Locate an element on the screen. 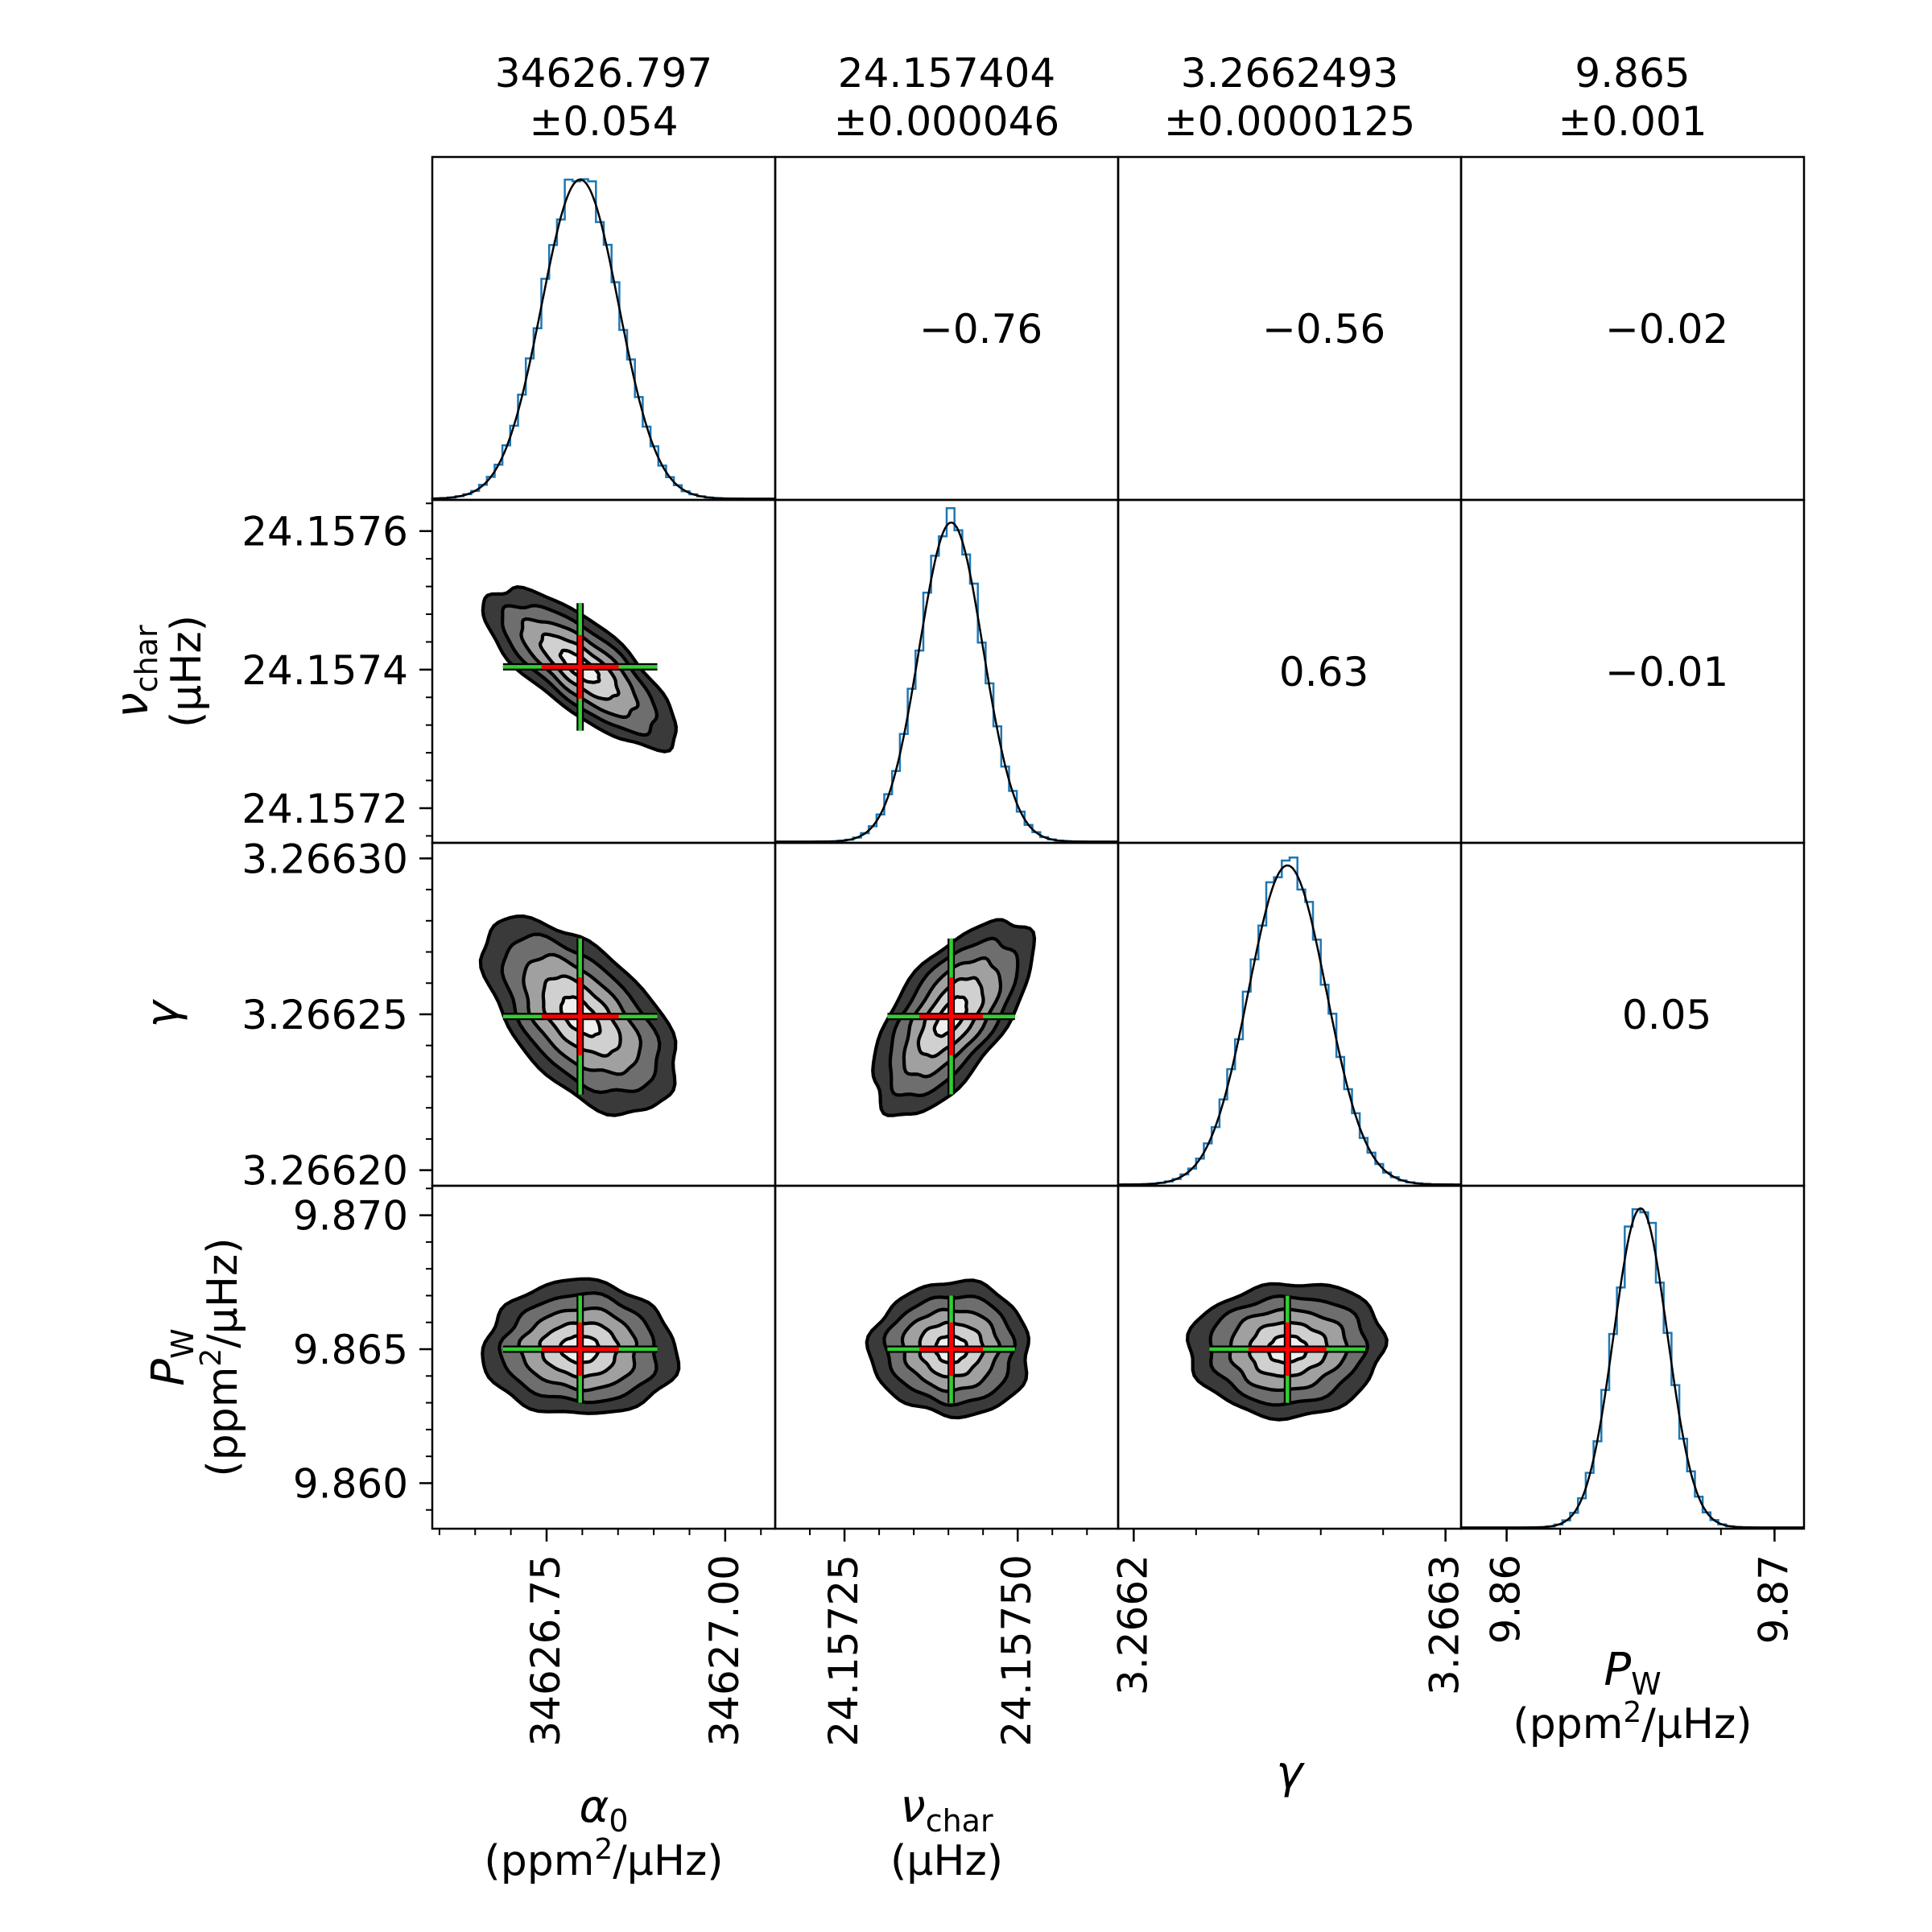 Image resolution: width=1932 pixels, height=1932 pixels. correlation-value-0-3: −0.02 is located at coordinates (1666, 329).